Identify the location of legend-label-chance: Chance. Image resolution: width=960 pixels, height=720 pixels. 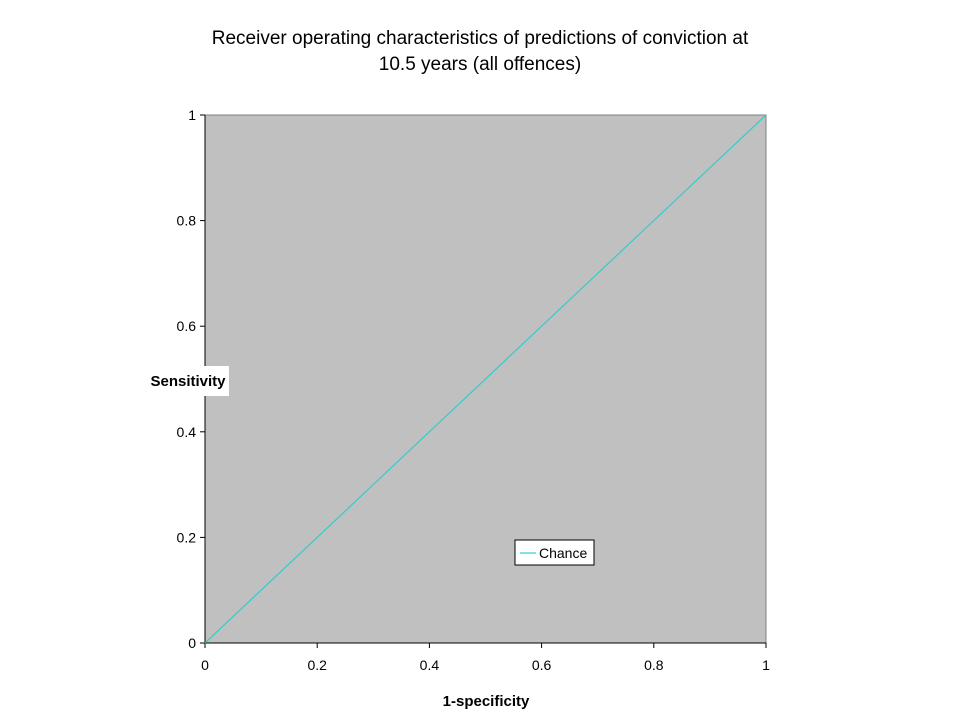
(563, 553).